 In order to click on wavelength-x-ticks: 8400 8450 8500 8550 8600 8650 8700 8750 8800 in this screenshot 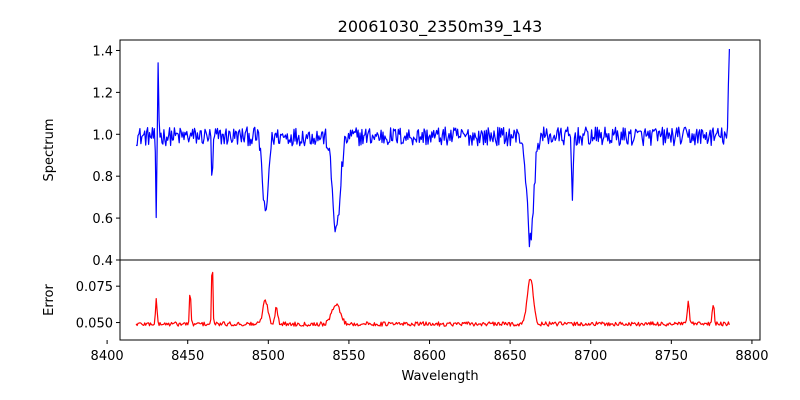, I will do `click(429, 352)`.